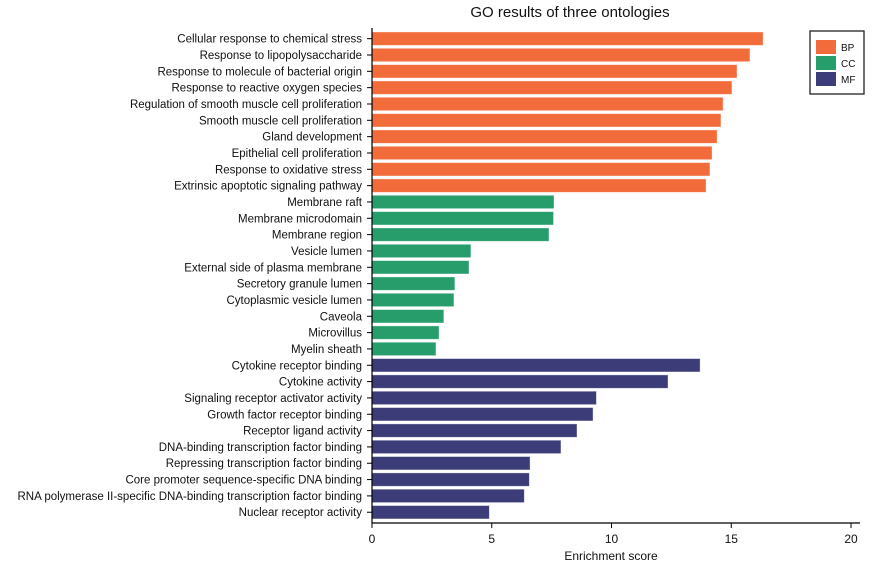 This screenshot has width=876, height=572. I want to click on y-tick-label: Signaling receptor activator activity, so click(273, 399).